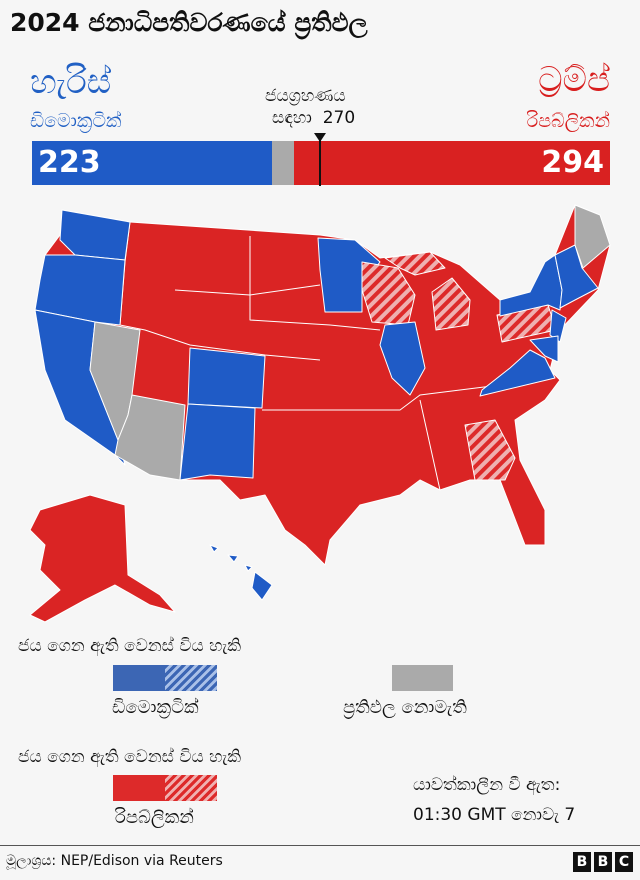  Describe the element at coordinates (558, 326) in the screenshot. I see `state-NJ` at that location.